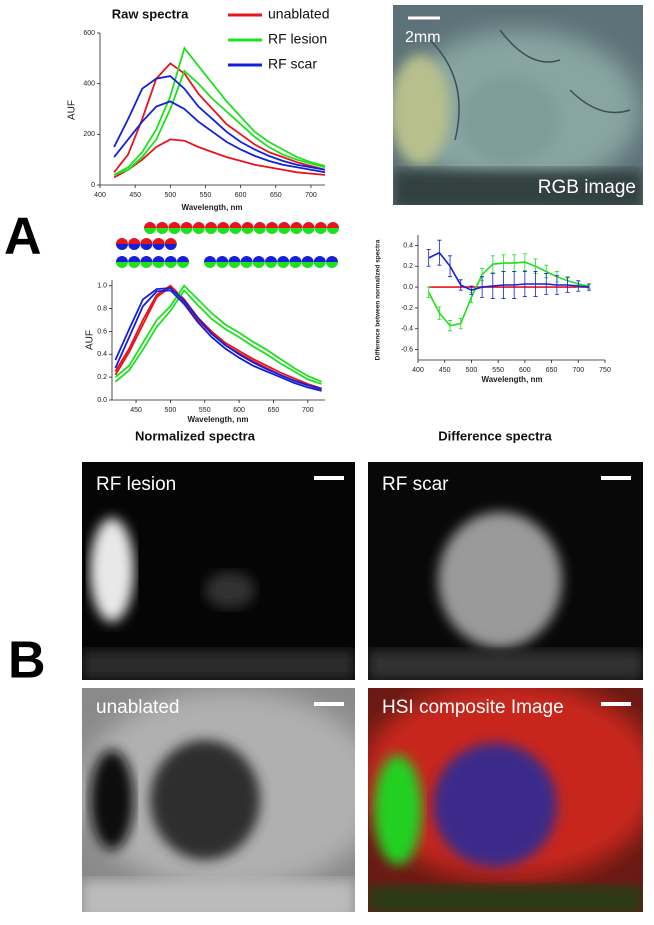 The width and height of the screenshot is (654, 925). I want to click on composite-photo, so click(505, 800).